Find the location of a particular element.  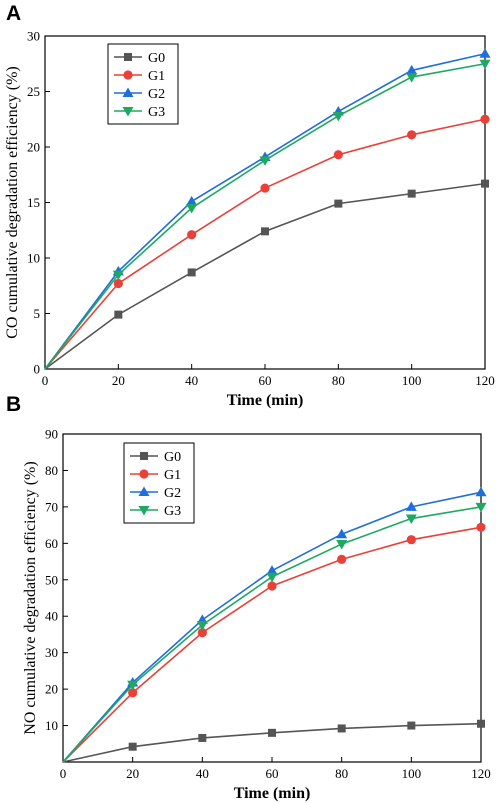

y-tick-label: 80 is located at coordinates (51, 470).